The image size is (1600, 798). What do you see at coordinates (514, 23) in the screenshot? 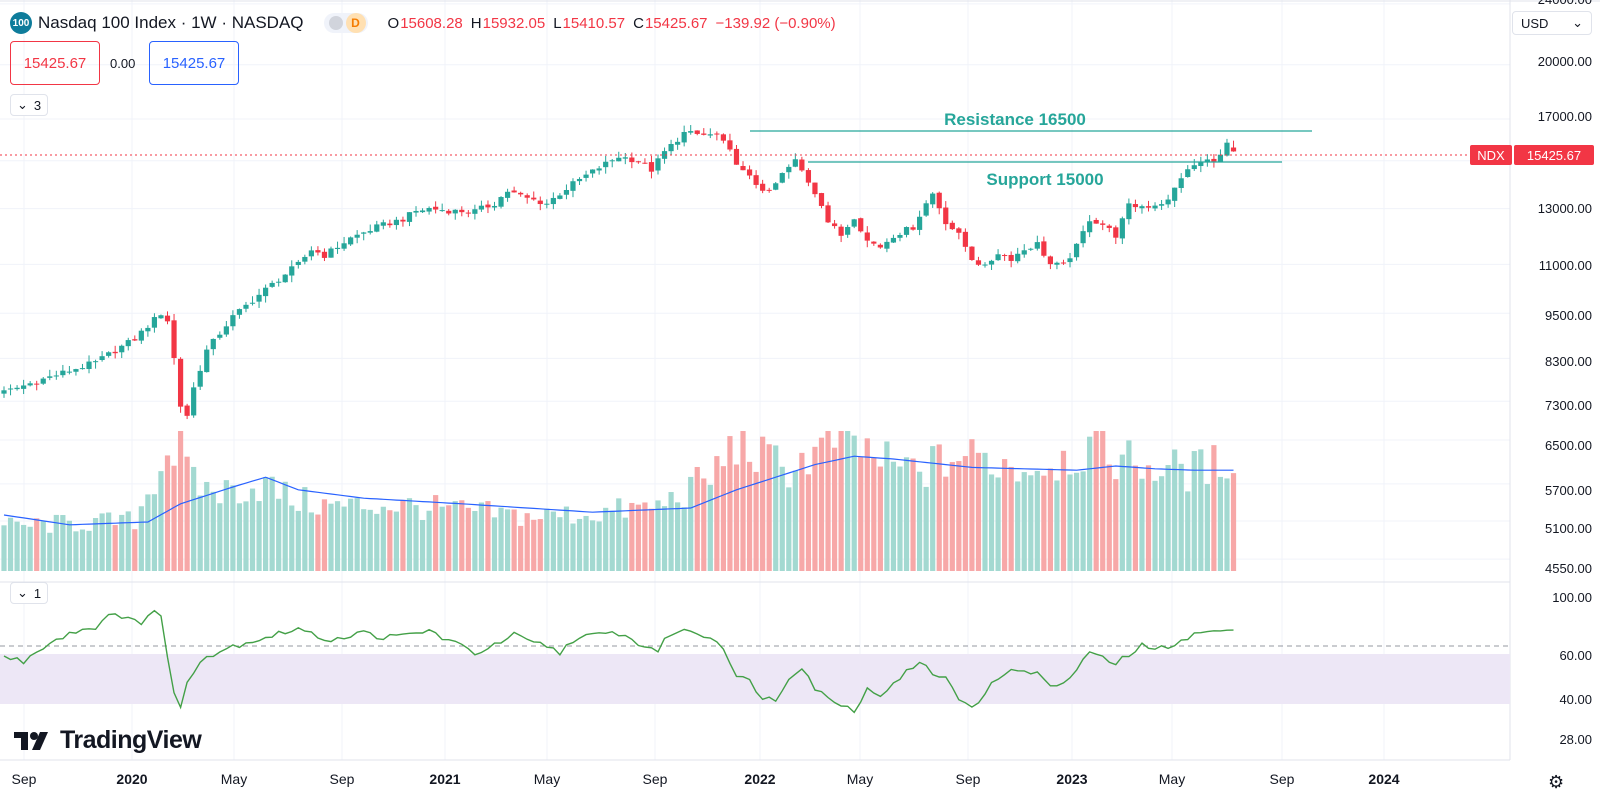
I see `high-value: 15932.05` at bounding box center [514, 23].